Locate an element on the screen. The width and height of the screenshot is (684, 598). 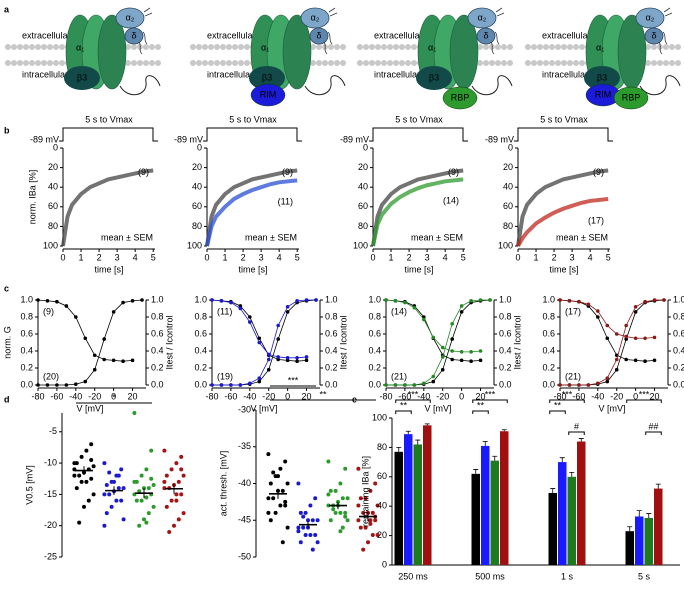
x-axis-label: time [s] is located at coordinates (418, 269).